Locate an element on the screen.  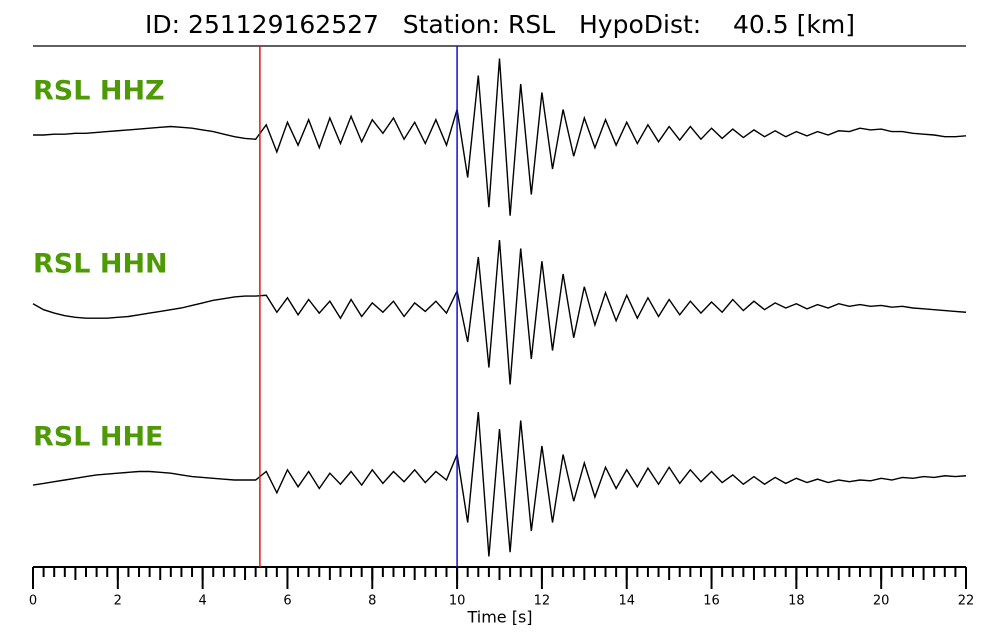
trace-label: RSL HHN is located at coordinates (100, 264).